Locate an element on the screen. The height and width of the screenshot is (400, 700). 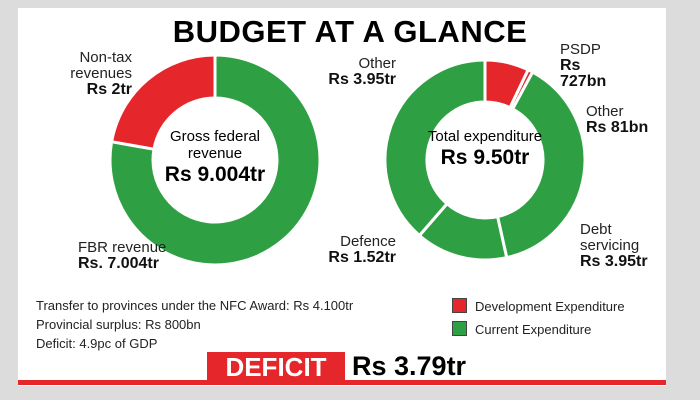
slice-value: Rs. 7.004tr is located at coordinates (118, 263).